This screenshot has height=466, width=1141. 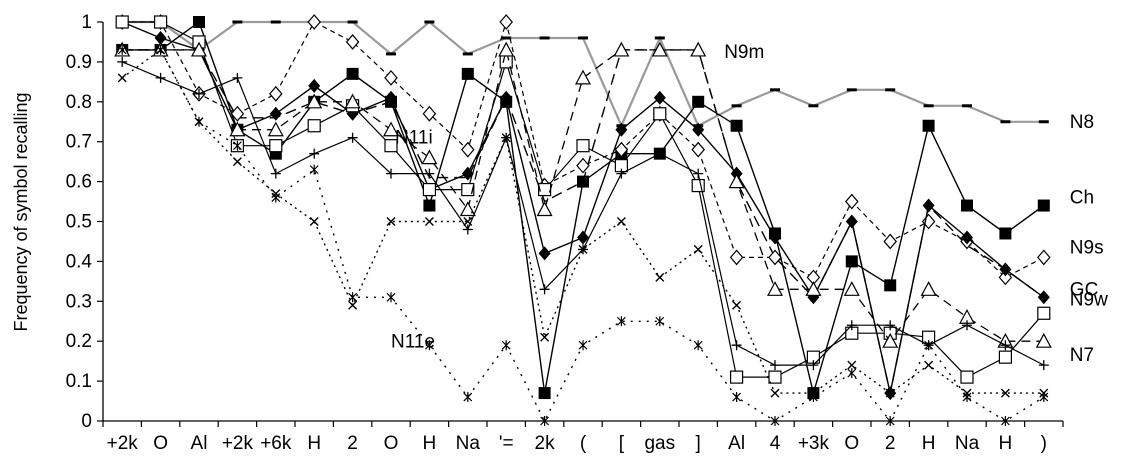 What do you see at coordinates (814, 443) in the screenshot?
I see `x-tick-label: +3k` at bounding box center [814, 443].